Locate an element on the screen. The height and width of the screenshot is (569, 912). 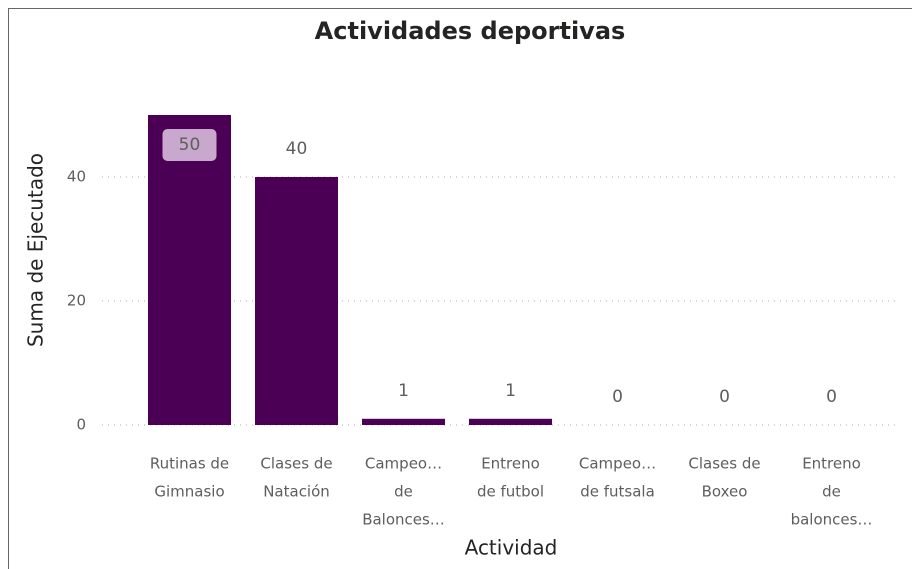
x-tick-label: de futsala is located at coordinates (617, 492).